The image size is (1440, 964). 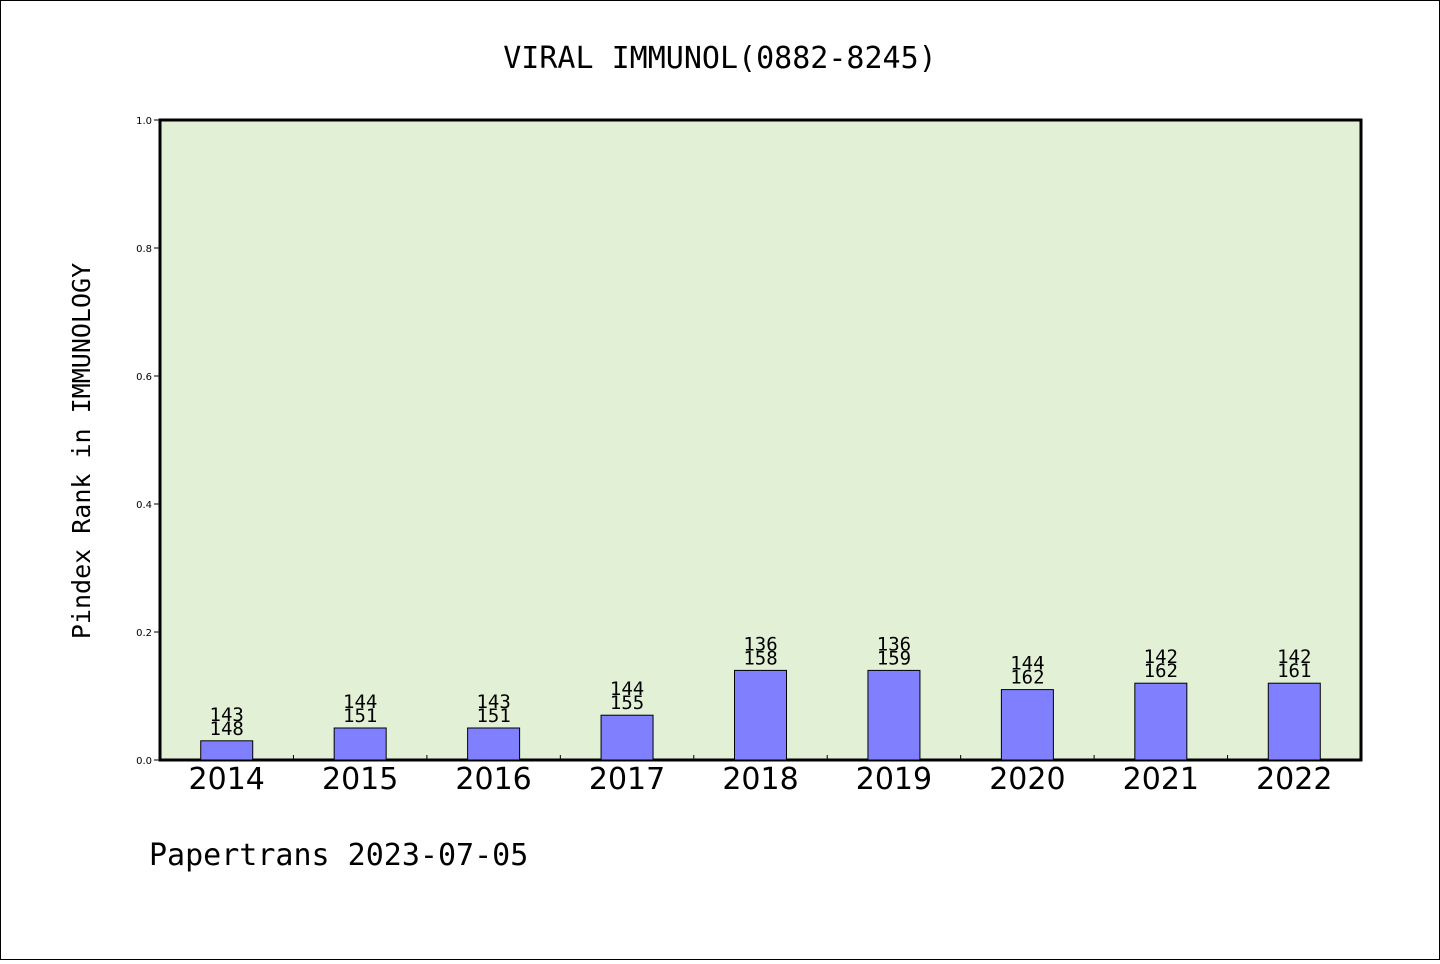 What do you see at coordinates (81, 451) in the screenshot?
I see `y-axis-label: Pindex Rank in IMMUNOLOGY` at bounding box center [81, 451].